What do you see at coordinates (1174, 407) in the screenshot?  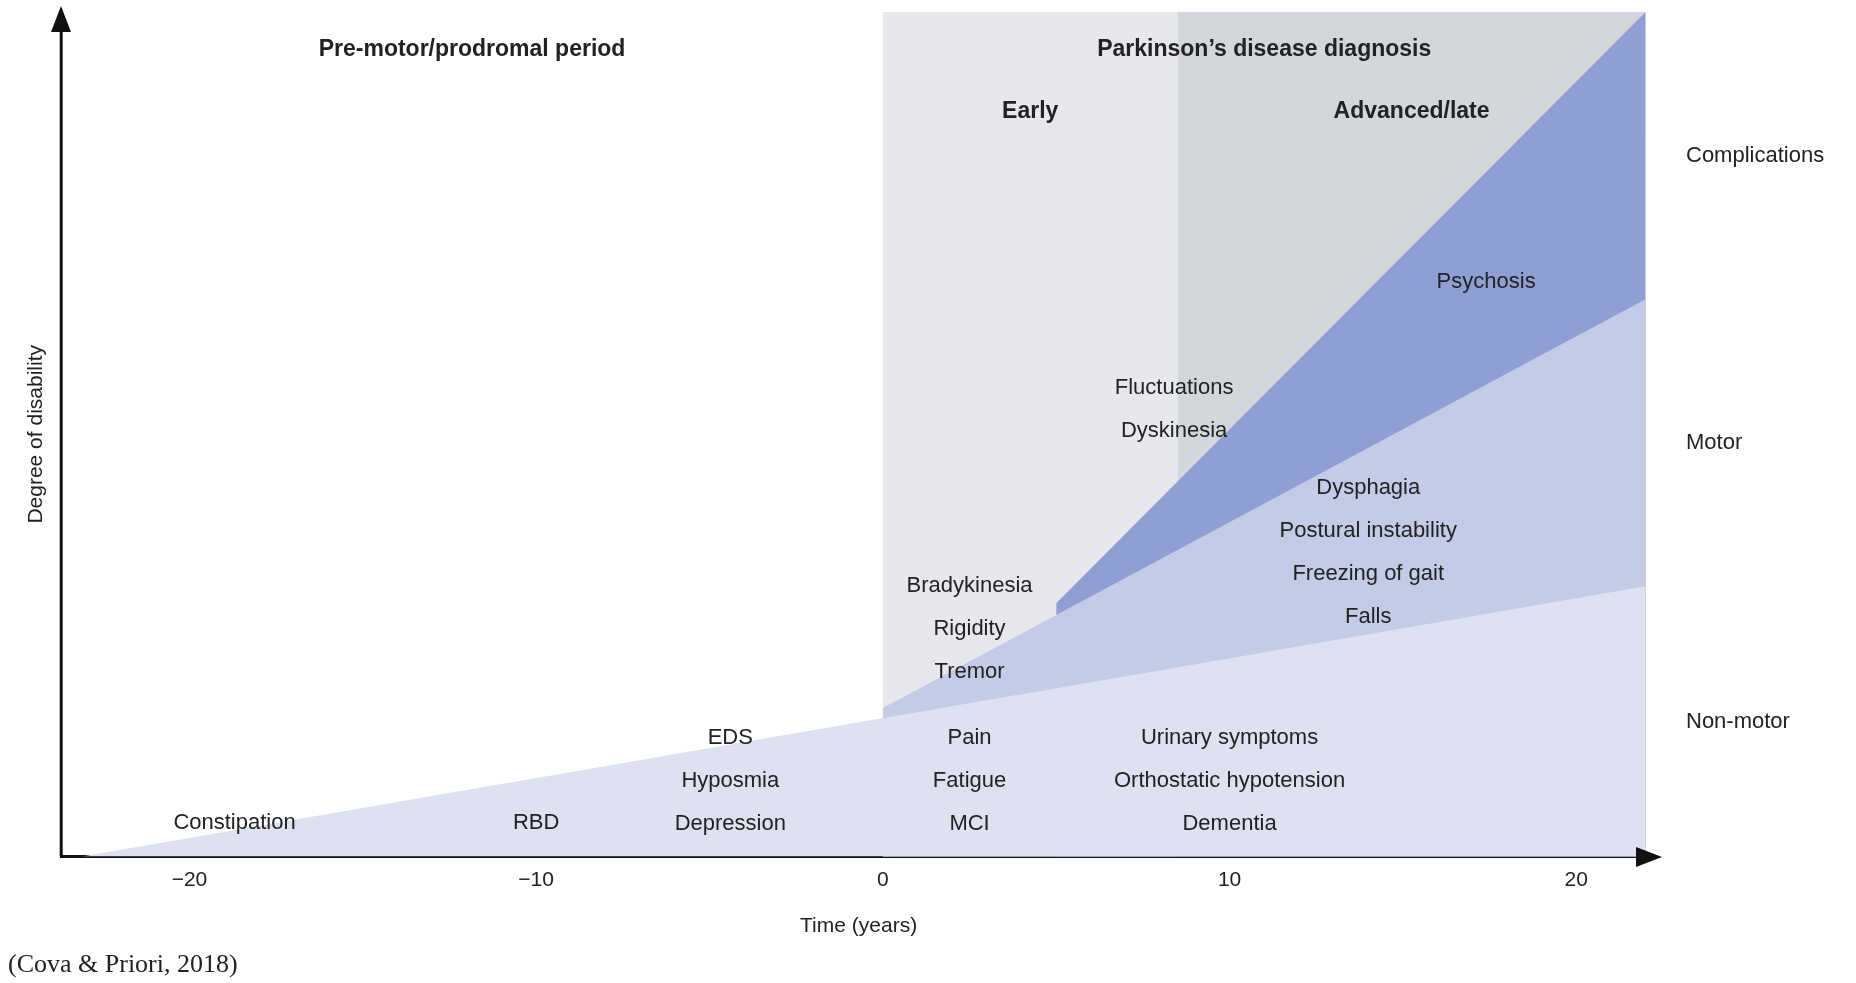 I see `annotation: Fluctuations Dyskinesia` at bounding box center [1174, 407].